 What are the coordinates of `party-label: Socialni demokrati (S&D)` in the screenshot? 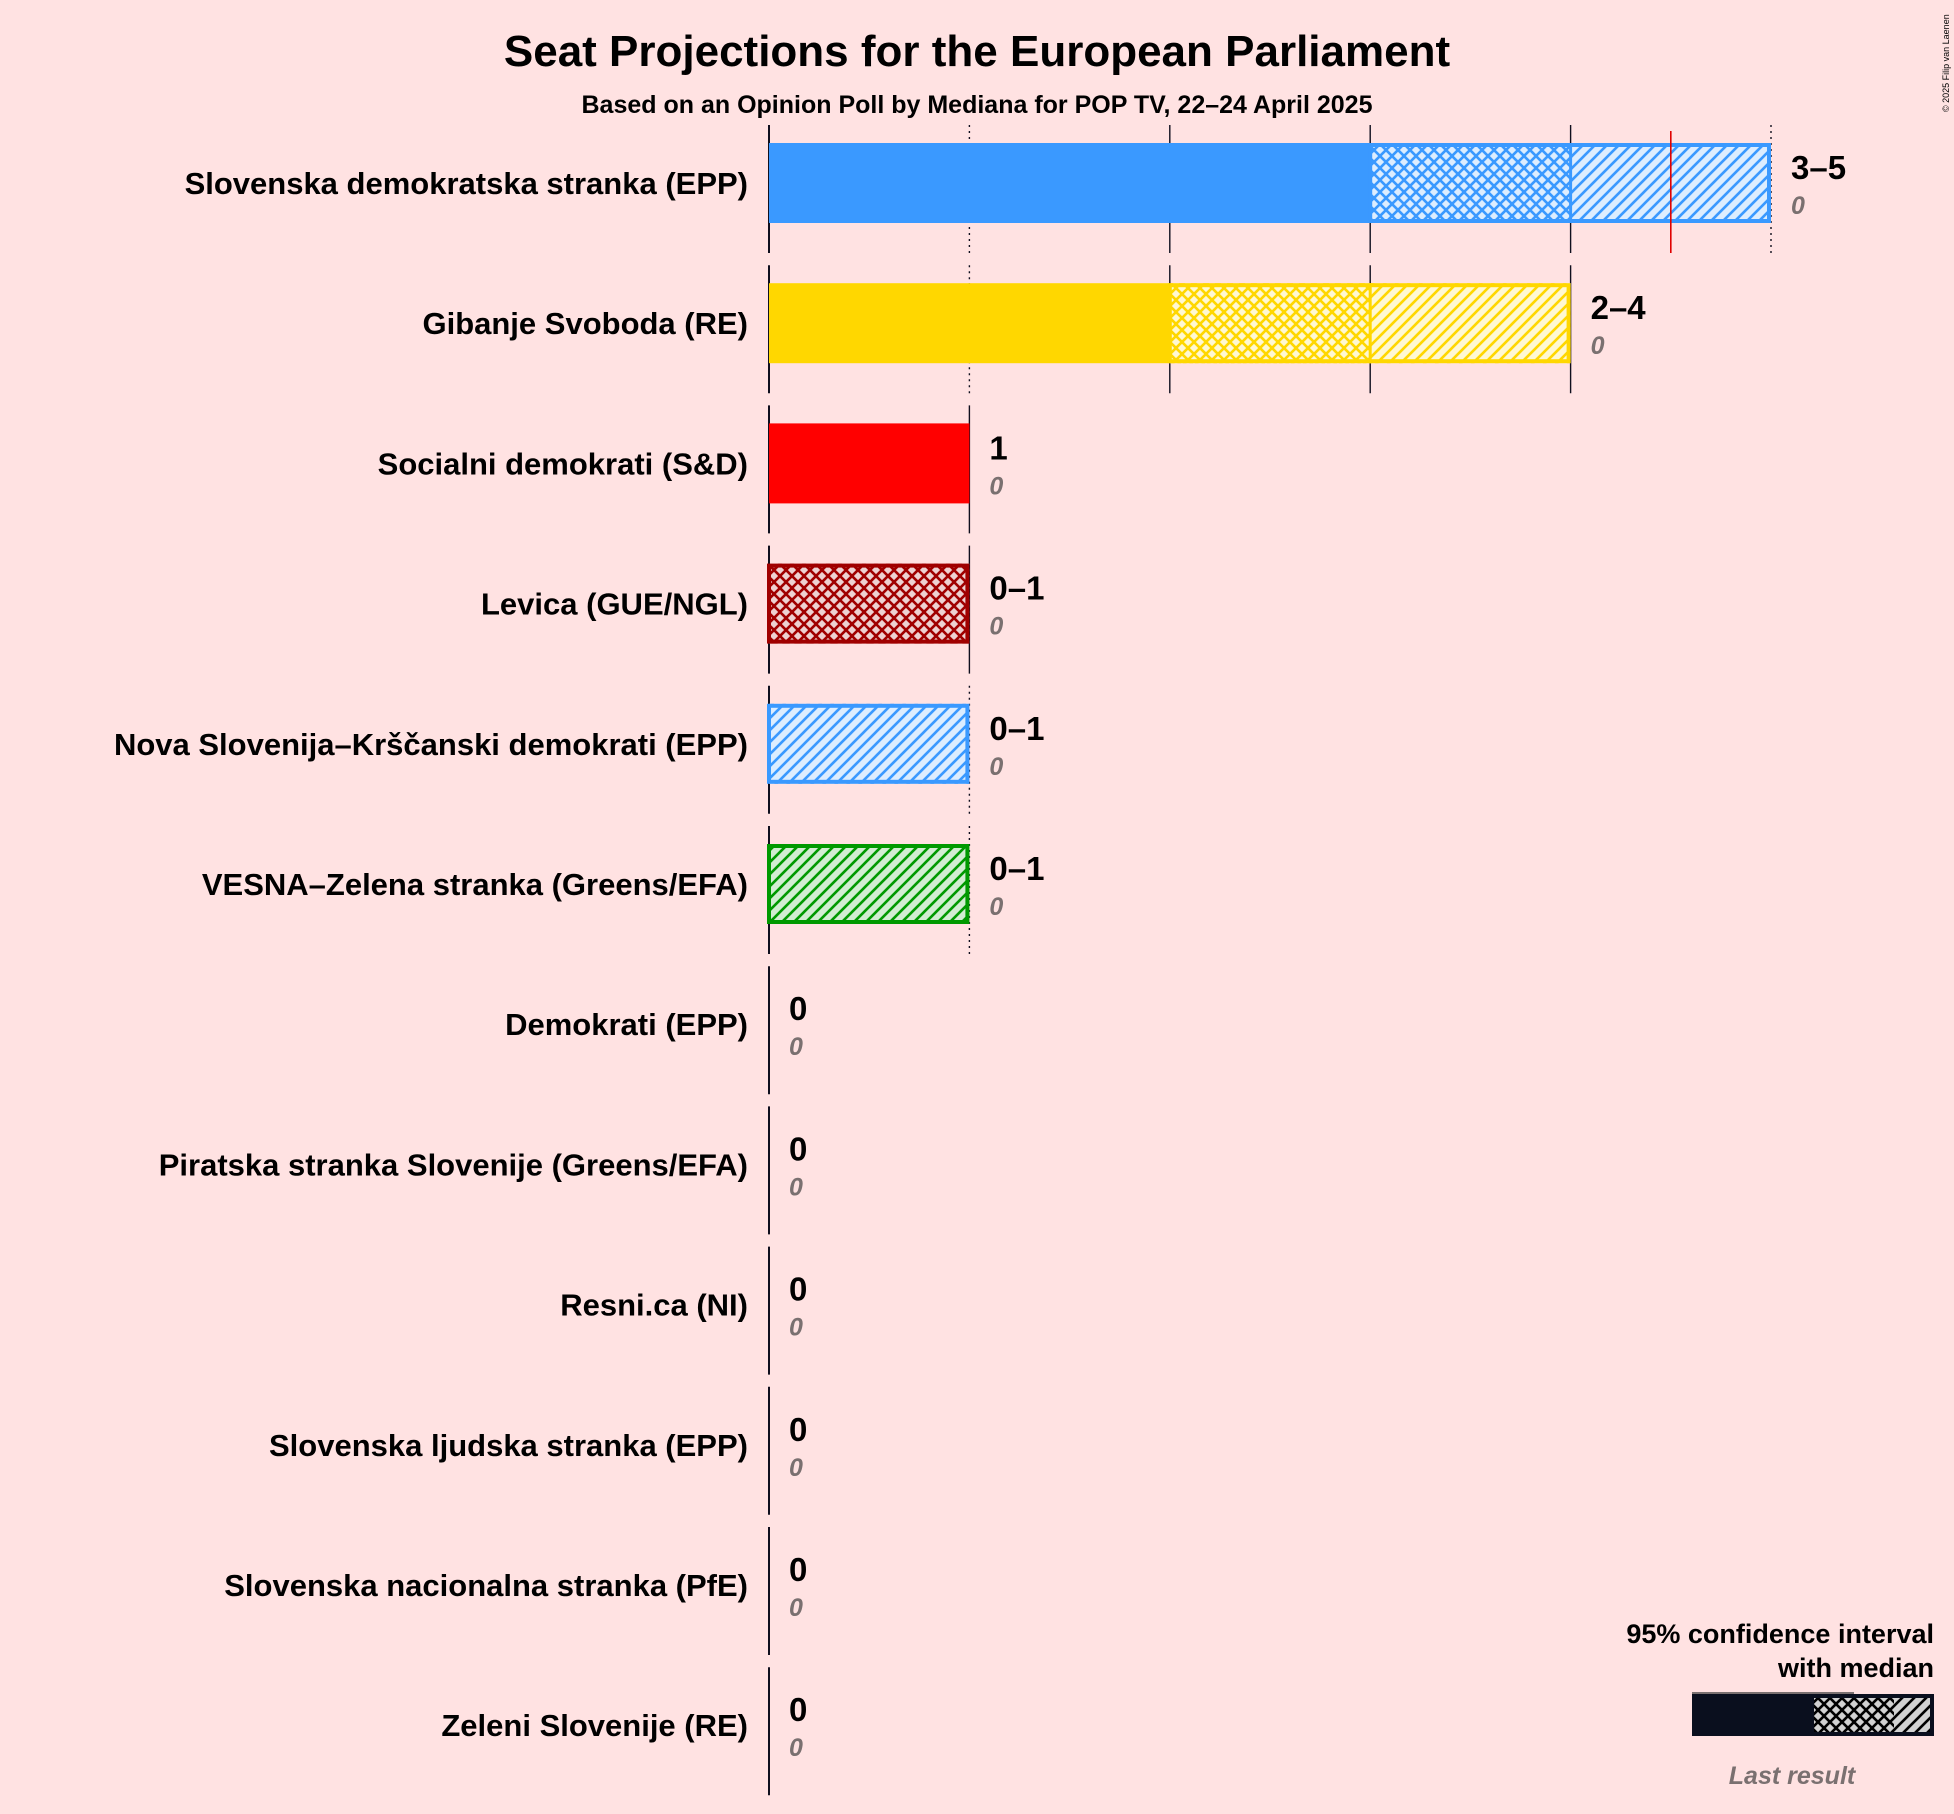 It's located at (563, 463).